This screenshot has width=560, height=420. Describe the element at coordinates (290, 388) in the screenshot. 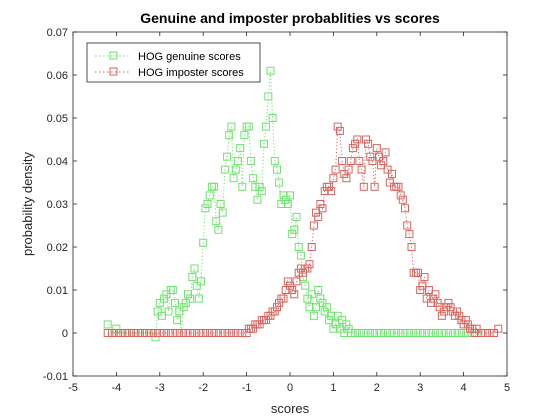

I see `x-tick-label: 0` at that location.